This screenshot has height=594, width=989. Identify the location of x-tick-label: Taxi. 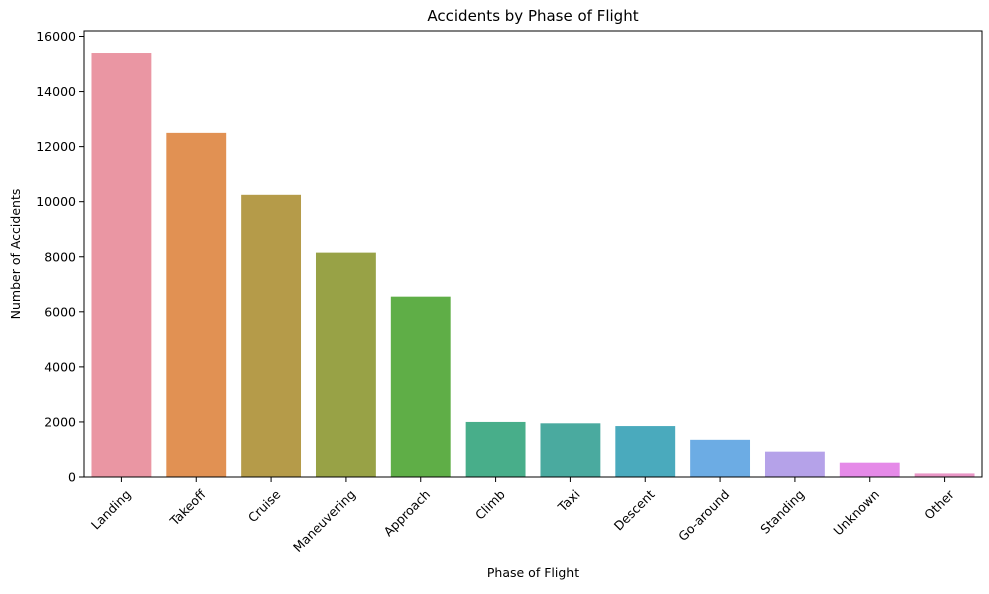
(568, 501).